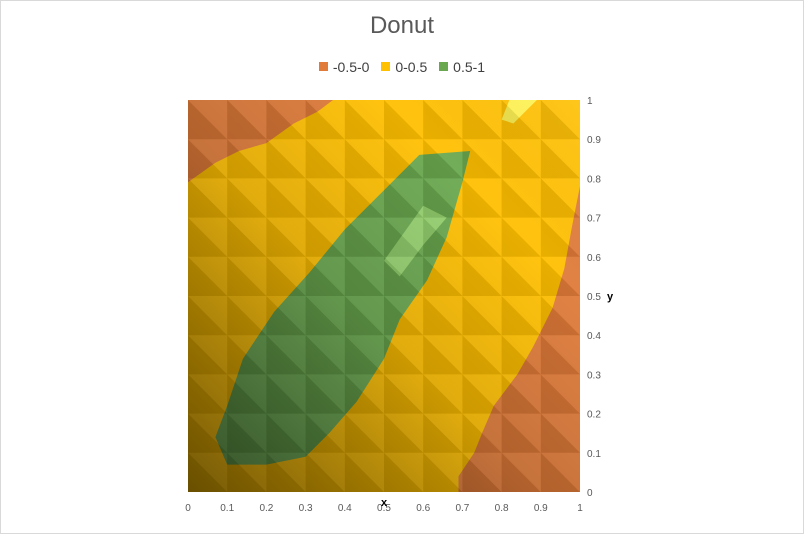  What do you see at coordinates (323, 66) in the screenshot?
I see `legend-swatch-low` at bounding box center [323, 66].